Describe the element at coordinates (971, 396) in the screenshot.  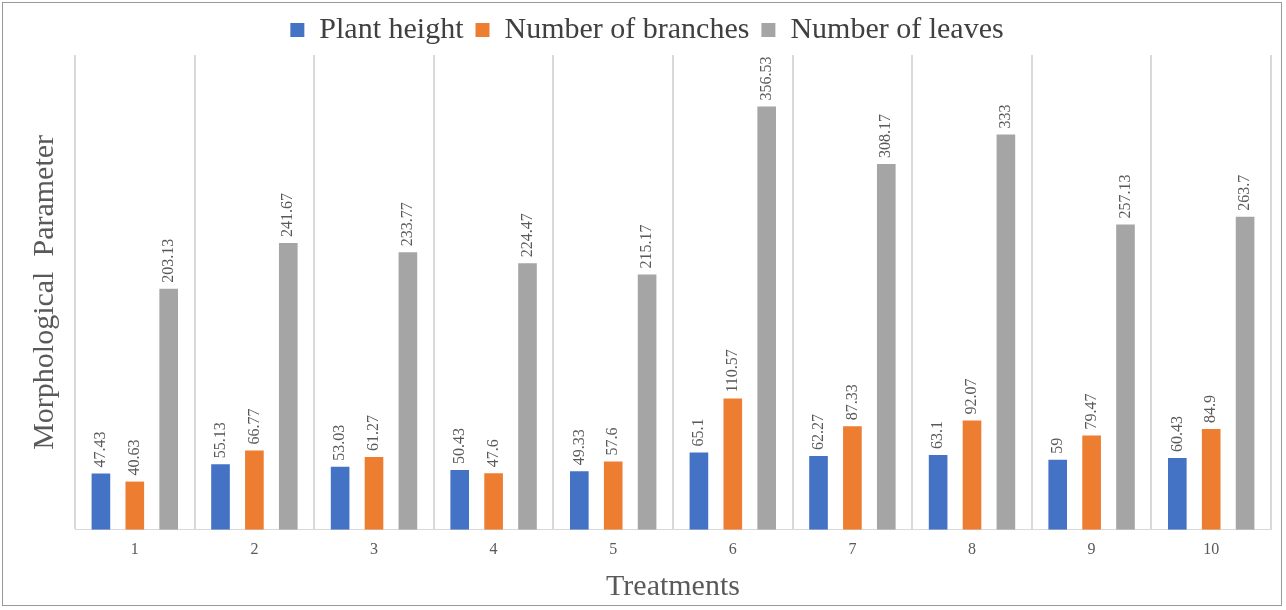
I see `data-label: 92.07` at that location.